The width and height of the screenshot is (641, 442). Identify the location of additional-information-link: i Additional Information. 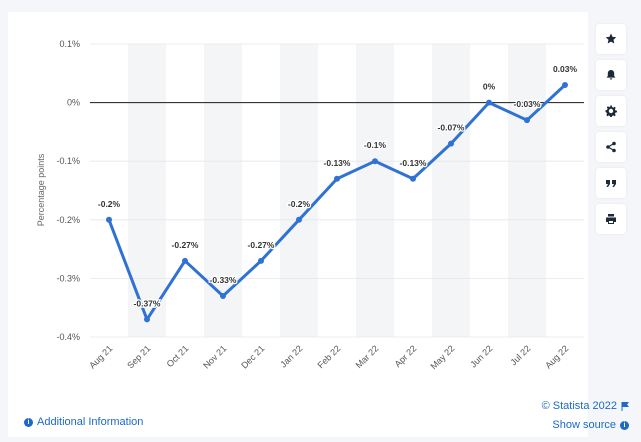
(83, 422).